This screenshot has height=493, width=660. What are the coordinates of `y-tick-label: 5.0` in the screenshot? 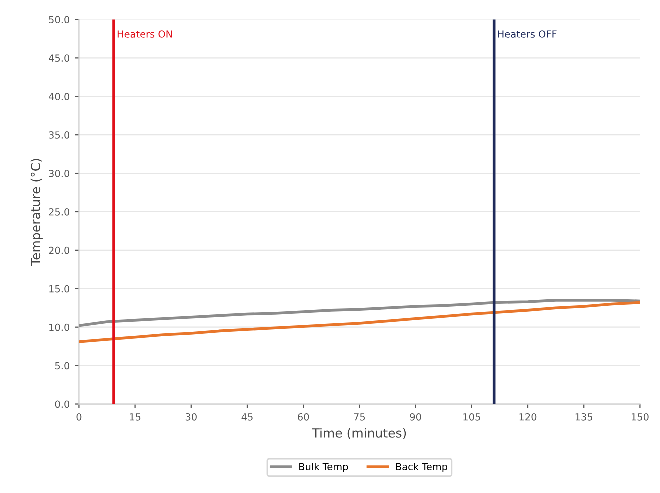 It's located at (62, 366).